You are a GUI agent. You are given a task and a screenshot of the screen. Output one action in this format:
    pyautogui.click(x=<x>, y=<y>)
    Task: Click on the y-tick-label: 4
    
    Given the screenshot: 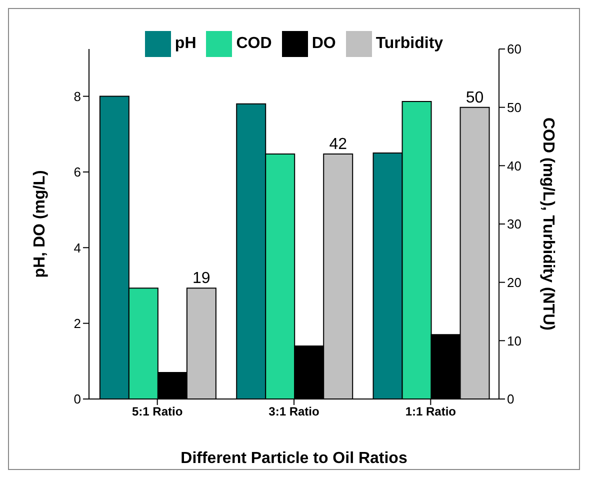 What is the action you would take?
    pyautogui.click(x=77, y=248)
    